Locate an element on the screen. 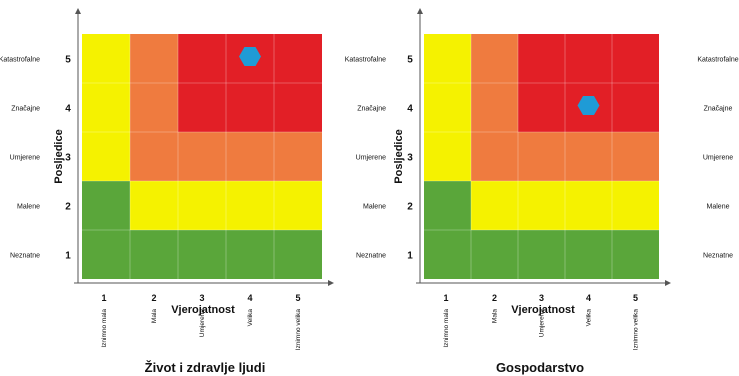  y-category-label-right: Umjerene is located at coordinates (718, 158).